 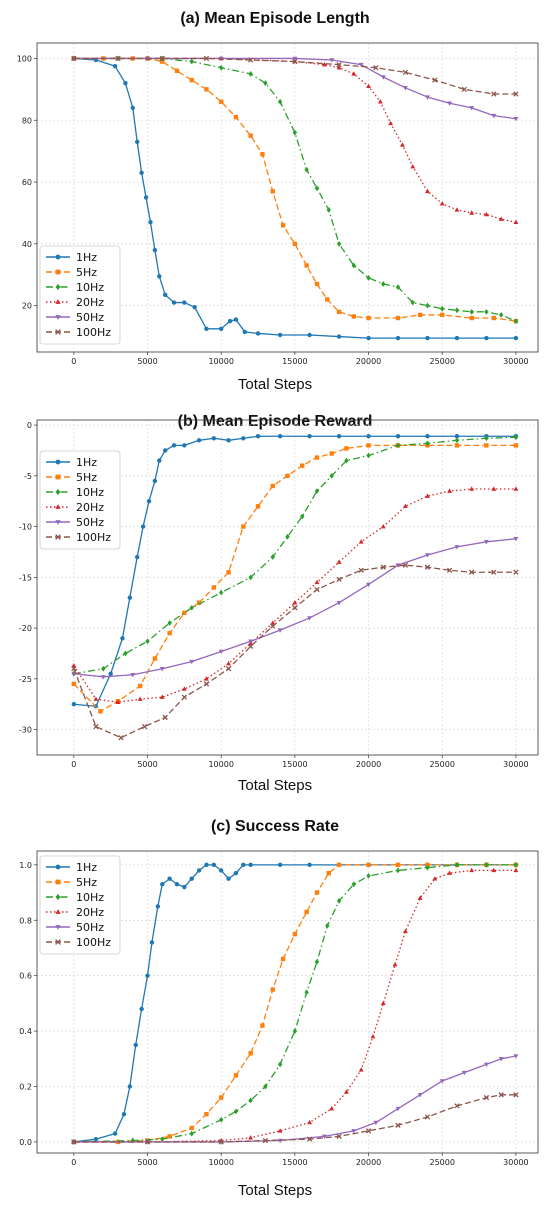 What do you see at coordinates (29, 425) in the screenshot?
I see `y-tick-label: 0` at bounding box center [29, 425].